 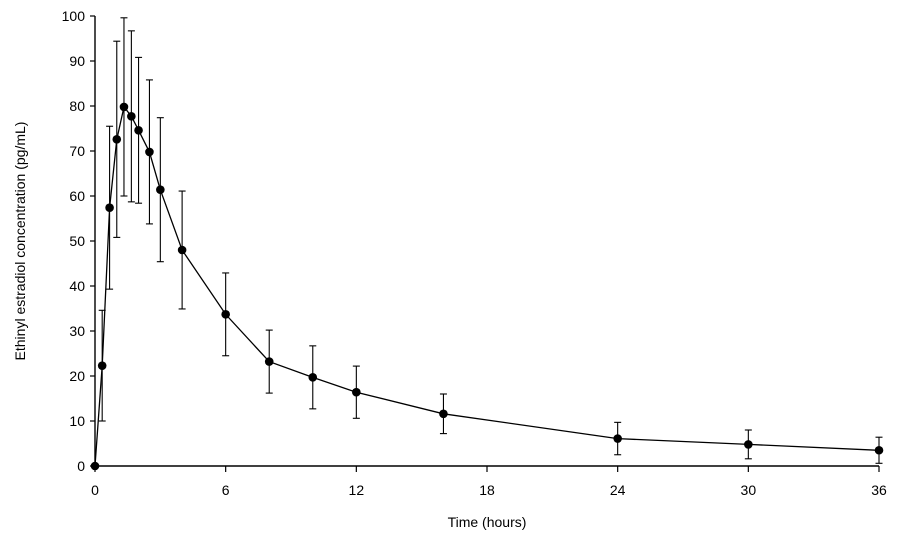 I want to click on y-tick-label: 0, so click(x=81, y=466).